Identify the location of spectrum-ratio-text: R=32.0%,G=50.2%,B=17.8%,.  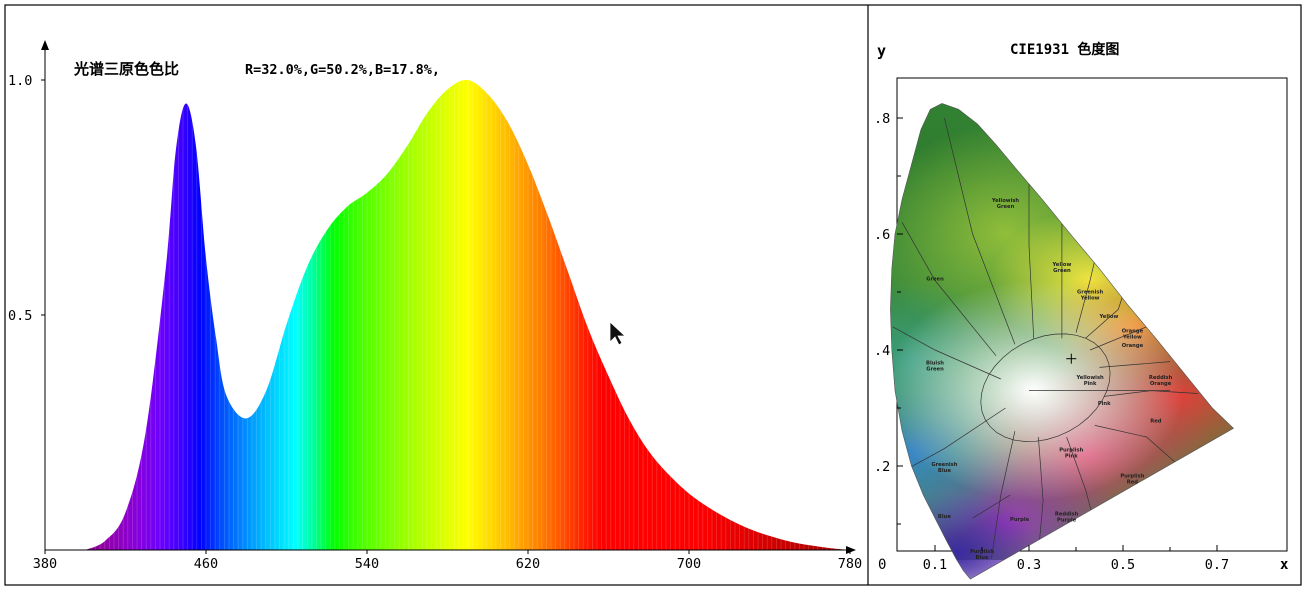
(342, 70).